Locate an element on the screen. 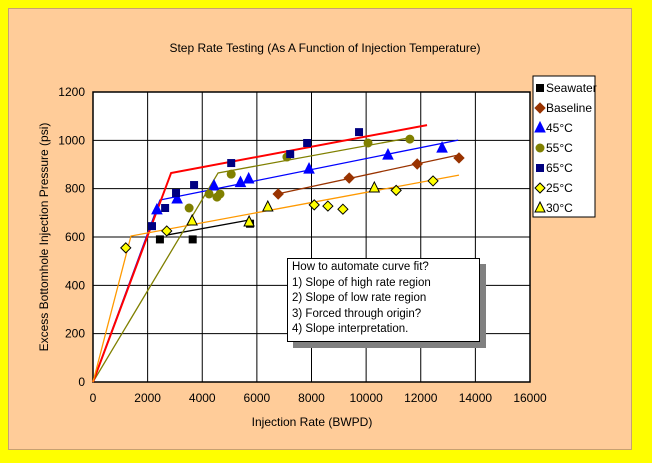 Image resolution: width=652 pixels, height=463 pixels. x-tick-label: 16000 is located at coordinates (530, 398).